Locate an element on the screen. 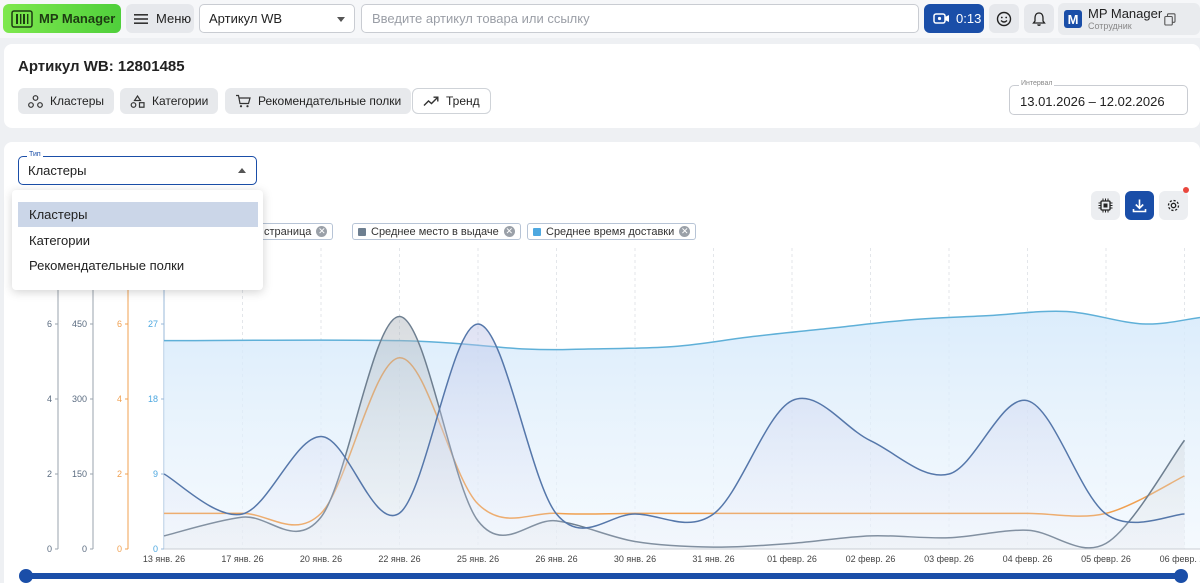 The image size is (1200, 583). legend-chip-delivery-time: Среднее время доставки ✕ is located at coordinates (612, 231).